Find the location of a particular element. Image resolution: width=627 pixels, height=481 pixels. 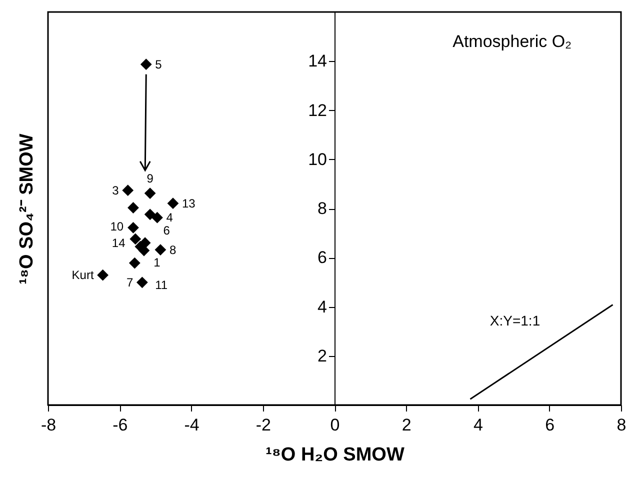

annotation: 4 is located at coordinates (170, 217).